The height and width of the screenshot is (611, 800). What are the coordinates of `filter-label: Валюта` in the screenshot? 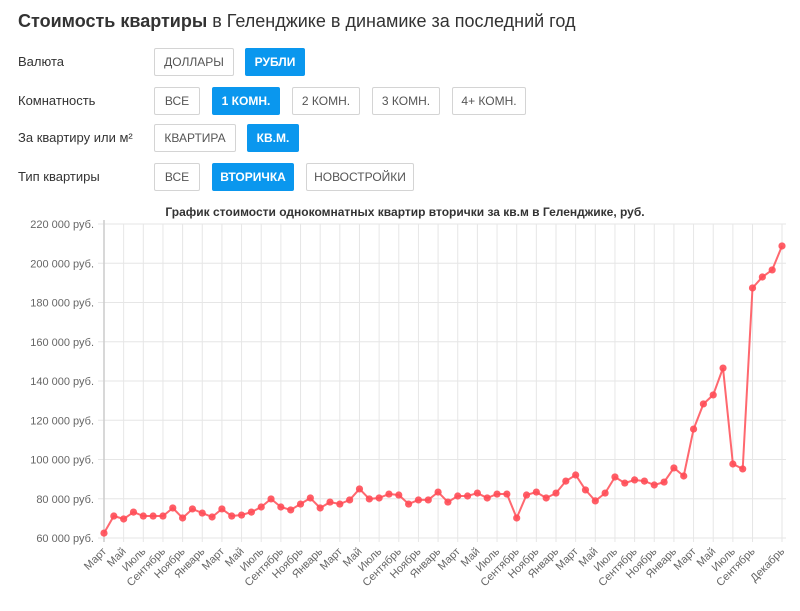 It's located at (41, 61).